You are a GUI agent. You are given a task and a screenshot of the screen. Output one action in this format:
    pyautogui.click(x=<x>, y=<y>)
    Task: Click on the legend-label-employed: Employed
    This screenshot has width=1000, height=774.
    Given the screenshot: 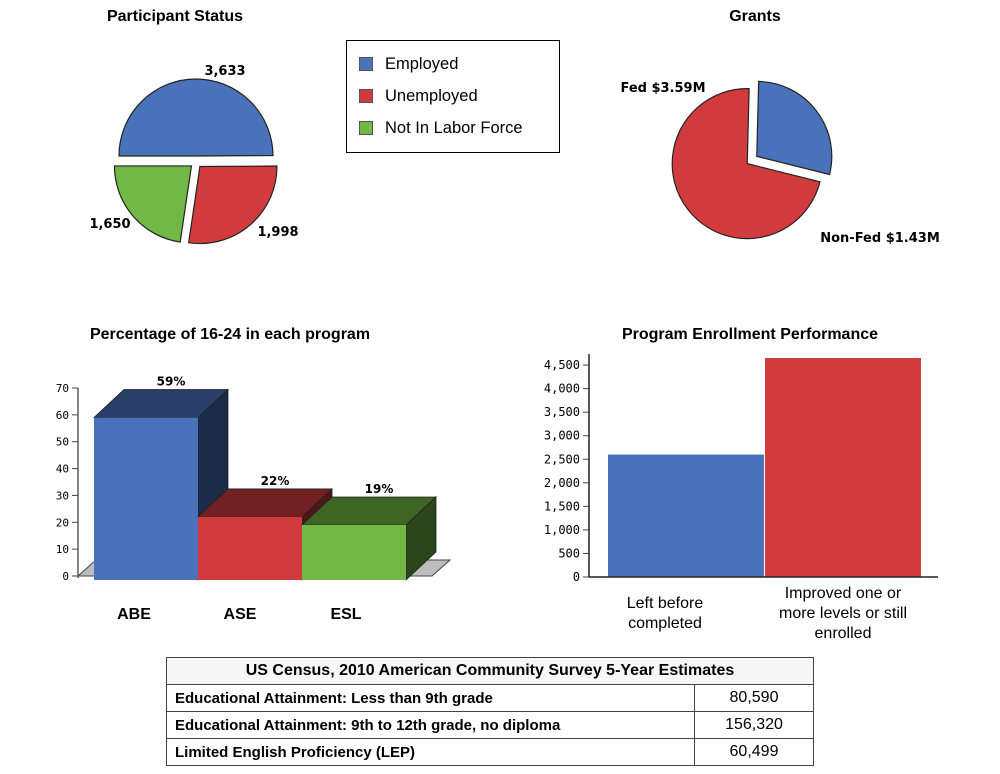 What is the action you would take?
    pyautogui.click(x=422, y=63)
    